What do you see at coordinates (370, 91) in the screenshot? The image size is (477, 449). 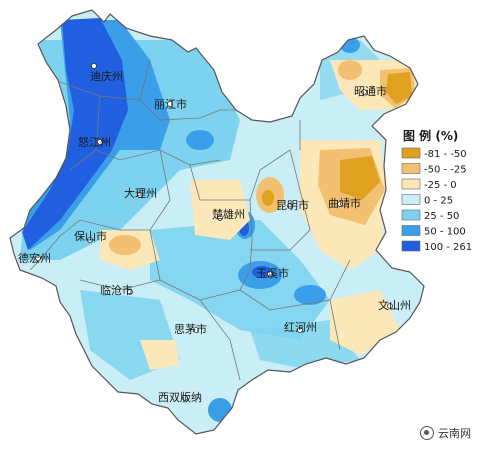 I see `region-label-zhaotong: 昭通市` at bounding box center [370, 91].